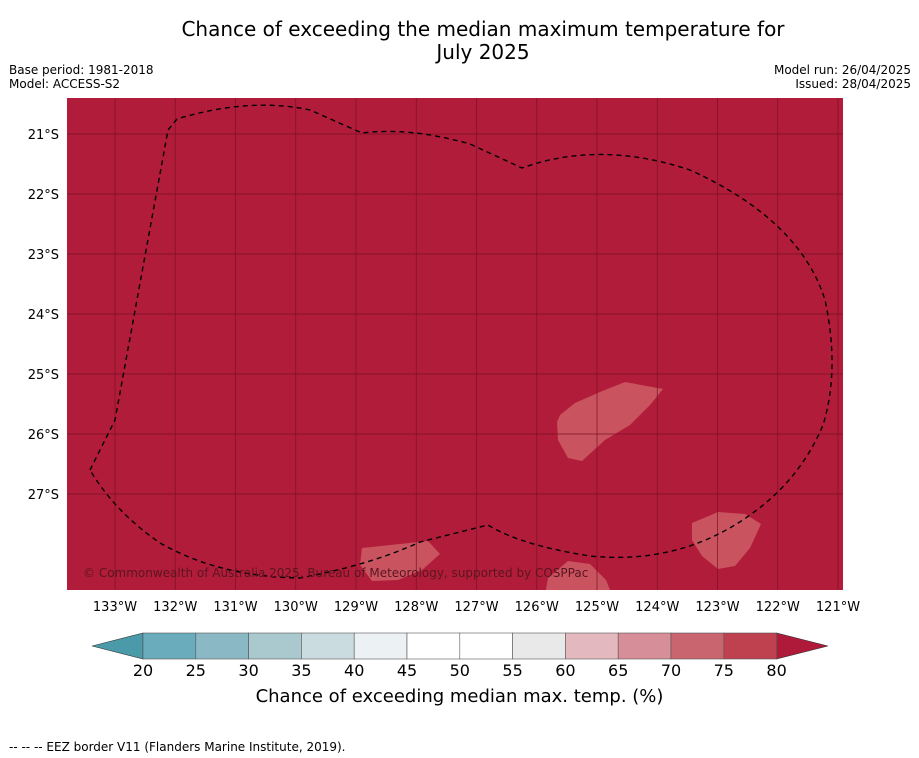  I want to click on longitude-tick-label: 128°W, so click(416, 607).